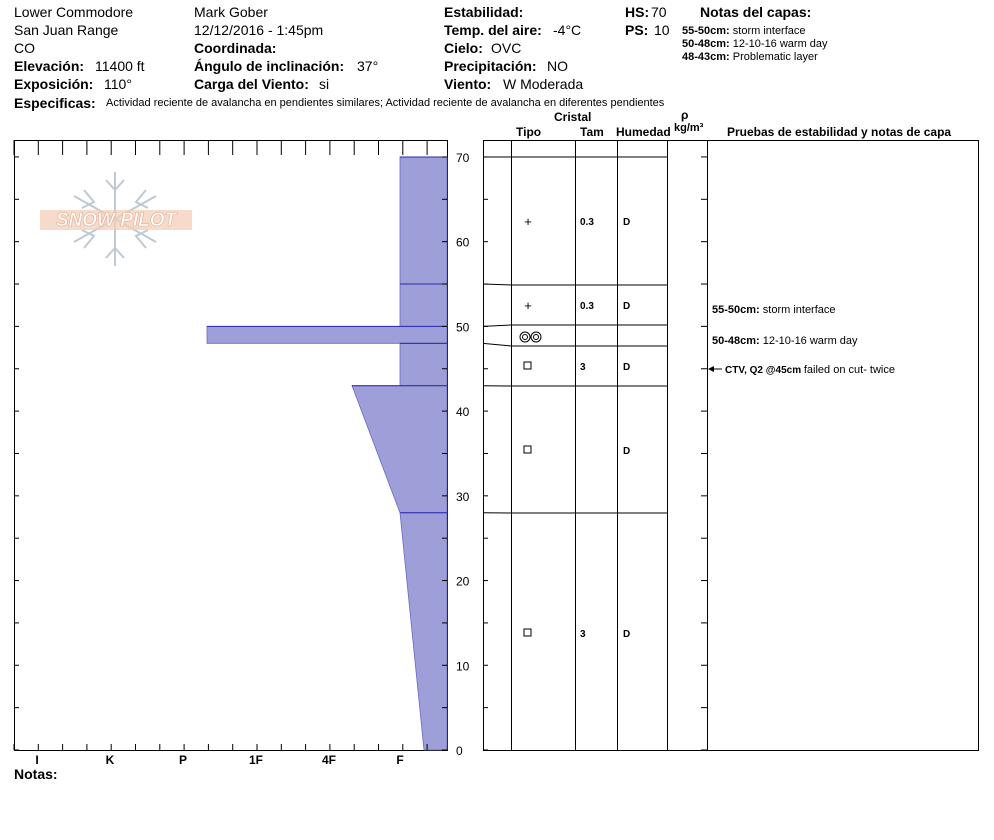 The height and width of the screenshot is (840, 994). Describe the element at coordinates (662, 30) in the screenshot. I see `ps-value: 10` at that location.